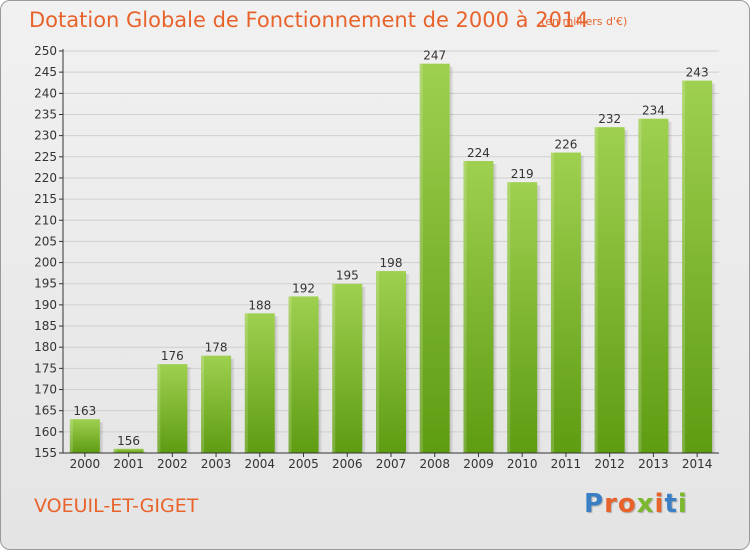 This screenshot has width=750, height=550. What do you see at coordinates (653, 285) in the screenshot?
I see `bar-2013` at bounding box center [653, 285].